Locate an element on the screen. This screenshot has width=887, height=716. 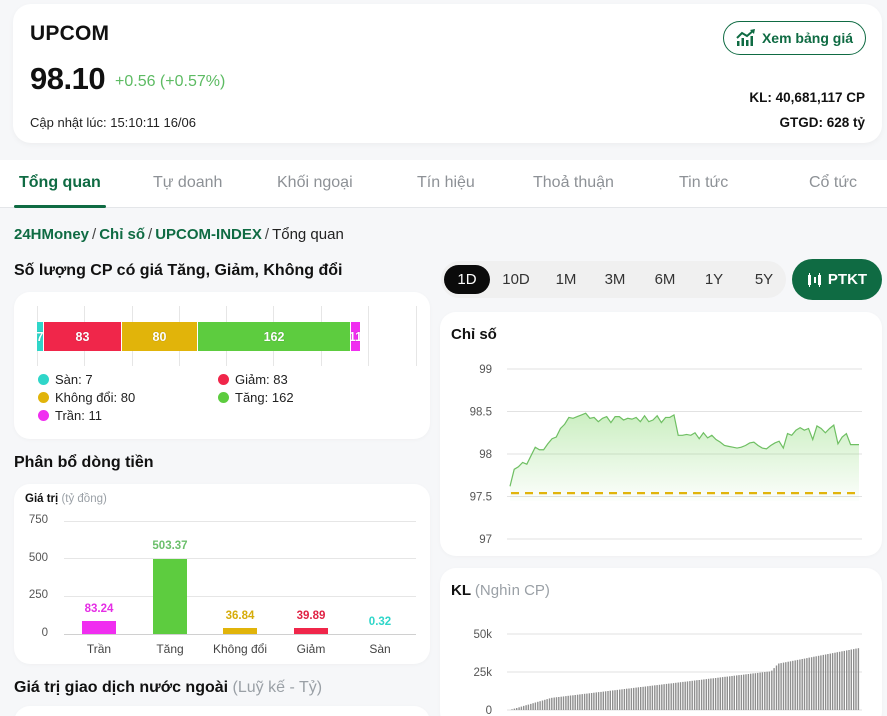
period-6m: 6M is located at coordinates (665, 279).